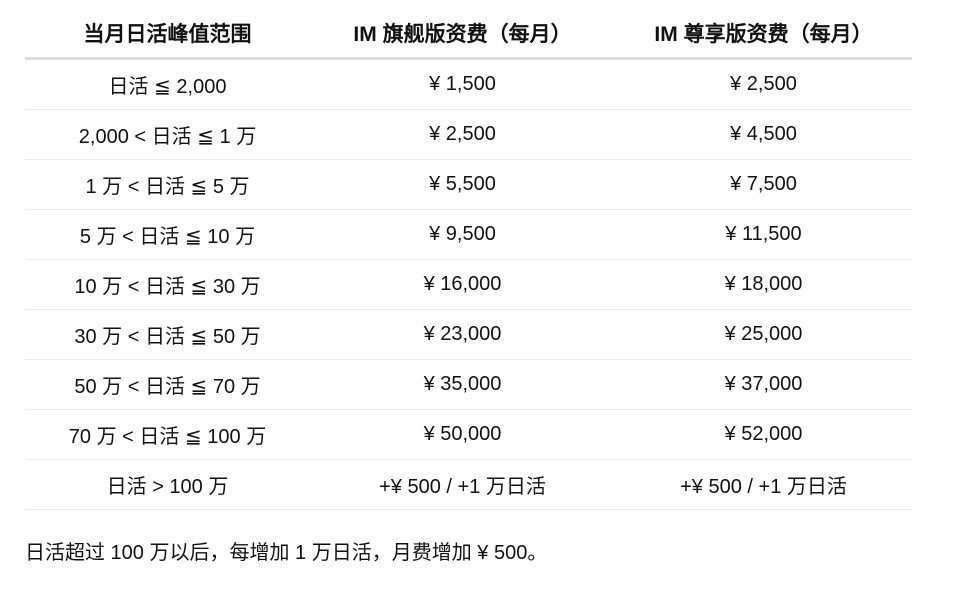 This screenshot has width=953, height=597. I want to click on table-row: 日活 ≦ 2,000 ¥ 1,500 ¥ 2,500, so click(468, 84).